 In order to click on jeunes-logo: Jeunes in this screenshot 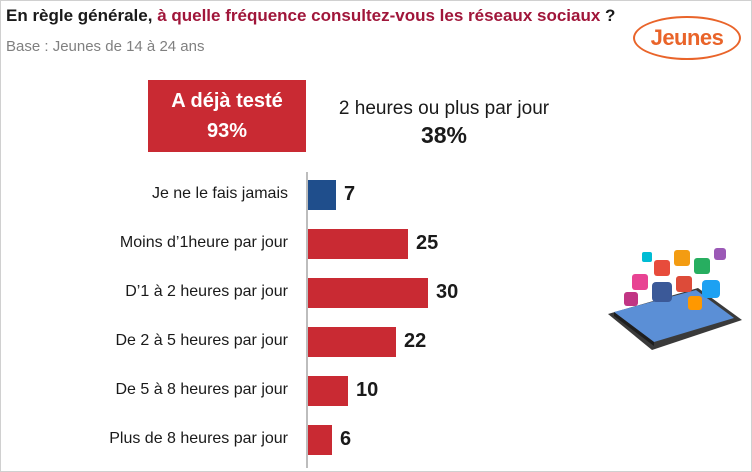, I will do `click(687, 38)`.